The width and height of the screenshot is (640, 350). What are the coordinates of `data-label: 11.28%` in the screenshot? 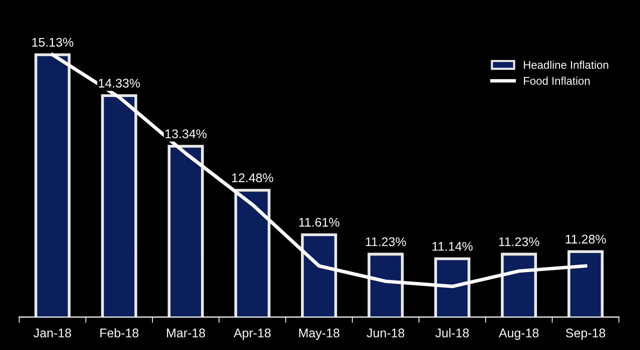 It's located at (586, 239).